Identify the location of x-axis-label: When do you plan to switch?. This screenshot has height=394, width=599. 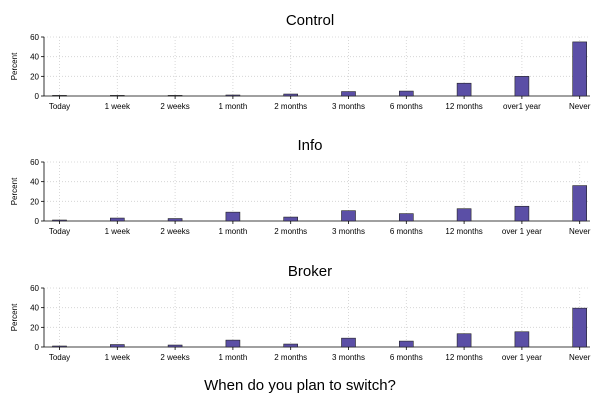
(300, 385).